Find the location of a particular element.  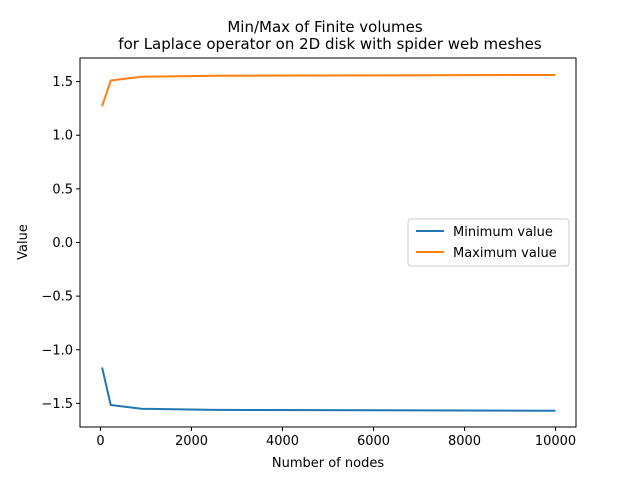

chart-title-line-1: Min/Max of Finite volumes is located at coordinates (325, 27).